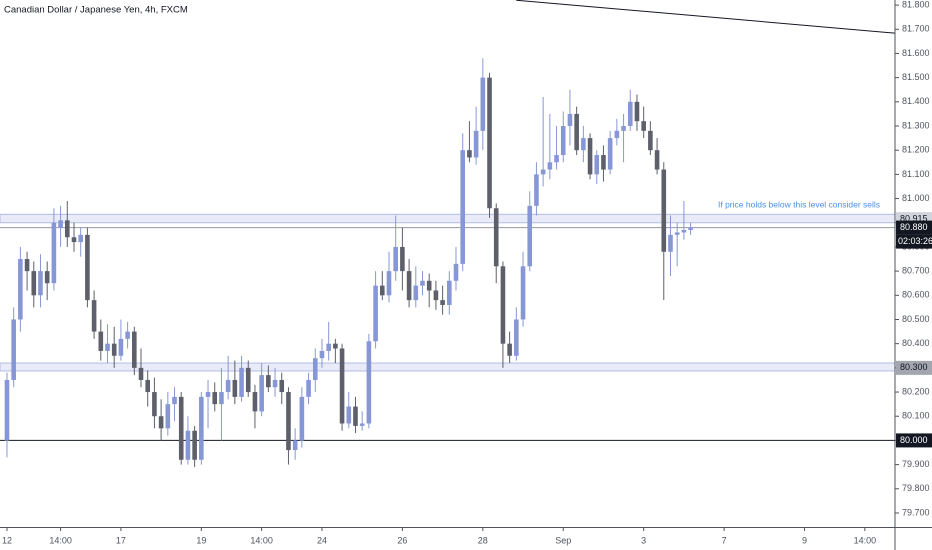  What do you see at coordinates (96, 10) in the screenshot?
I see `chart-title: Canadian Dollar / Japanese Yen, 4h, FXCM` at bounding box center [96, 10].